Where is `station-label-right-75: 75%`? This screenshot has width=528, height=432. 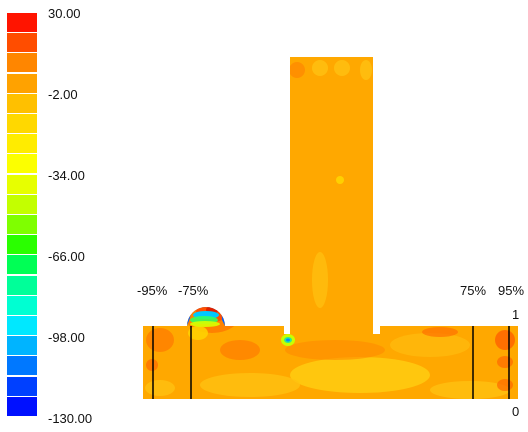
station-label-right-75: 75% is located at coordinates (473, 290).